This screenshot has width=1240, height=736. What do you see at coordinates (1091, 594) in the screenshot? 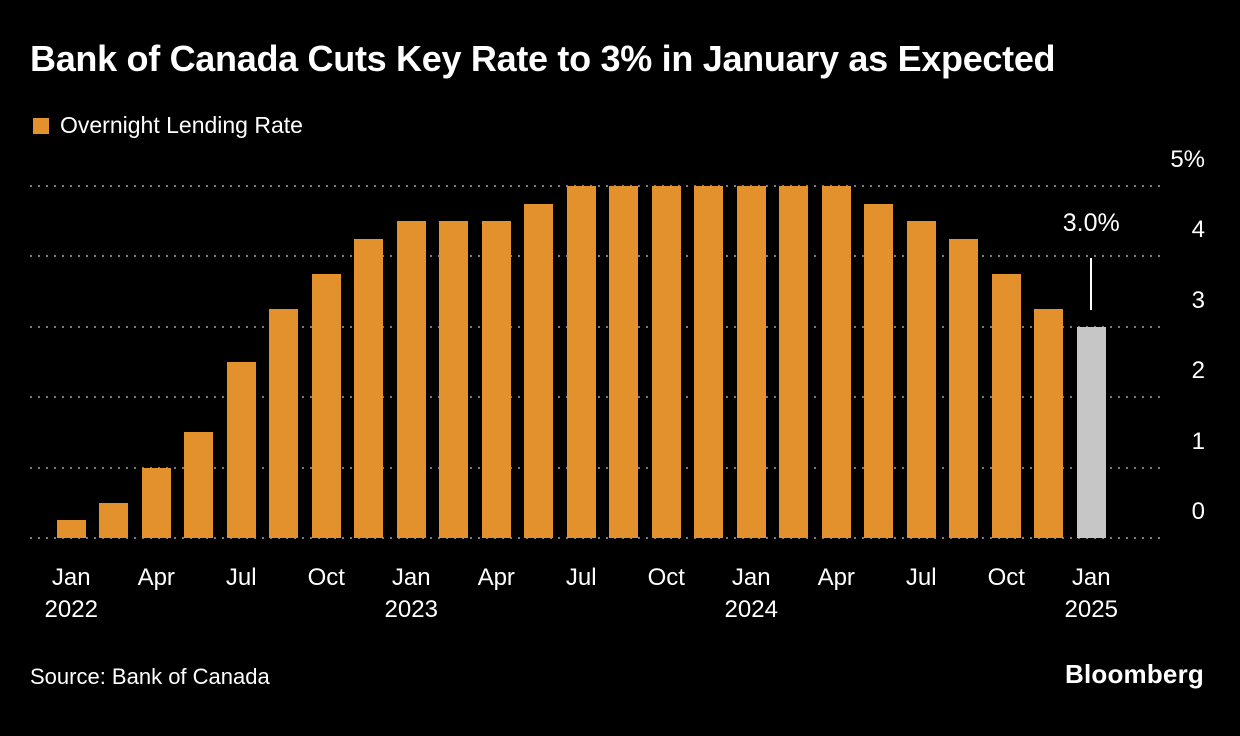
I see `x-axis-label: Jan 2025` at bounding box center [1091, 594].